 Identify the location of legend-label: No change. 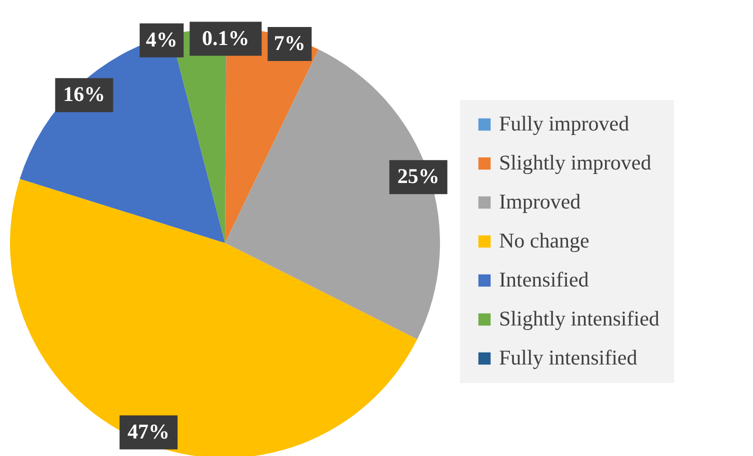
(544, 240).